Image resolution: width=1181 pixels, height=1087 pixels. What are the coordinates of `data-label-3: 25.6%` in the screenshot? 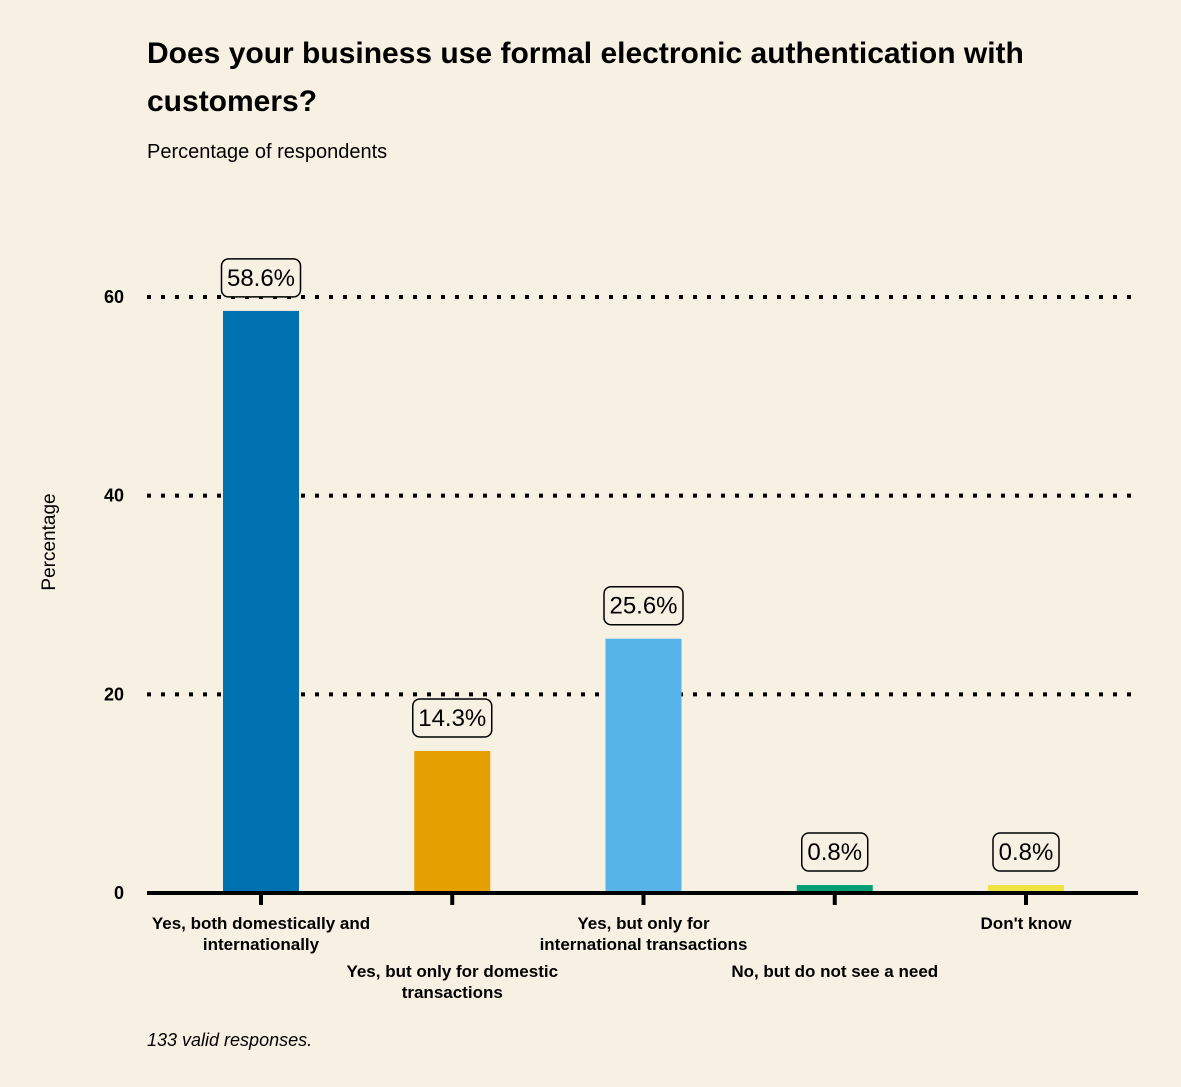 It's located at (643, 606).